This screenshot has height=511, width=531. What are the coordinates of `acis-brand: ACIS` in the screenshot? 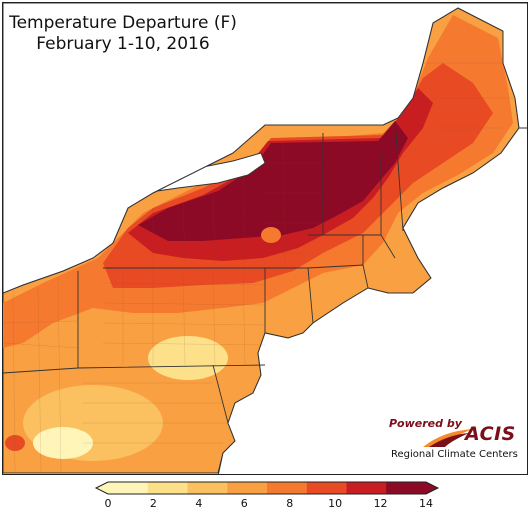 It's located at (490, 434).